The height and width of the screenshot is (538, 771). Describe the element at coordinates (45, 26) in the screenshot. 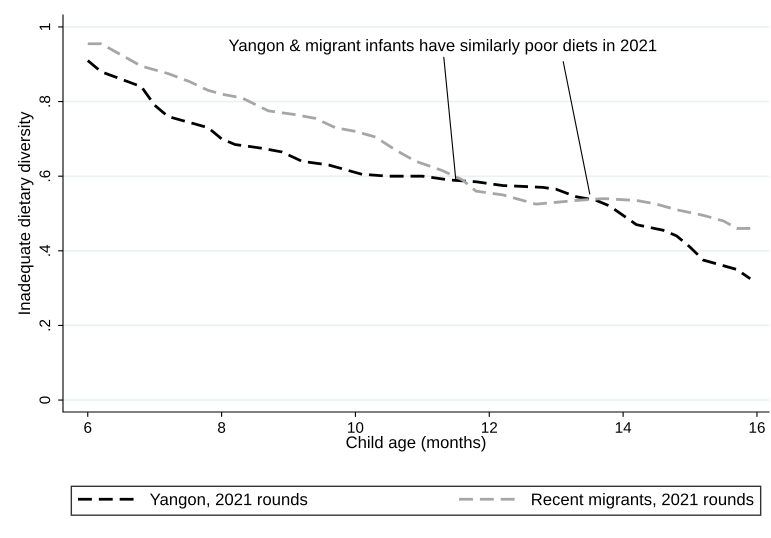

I see `y-tick-label: 1` at that location.